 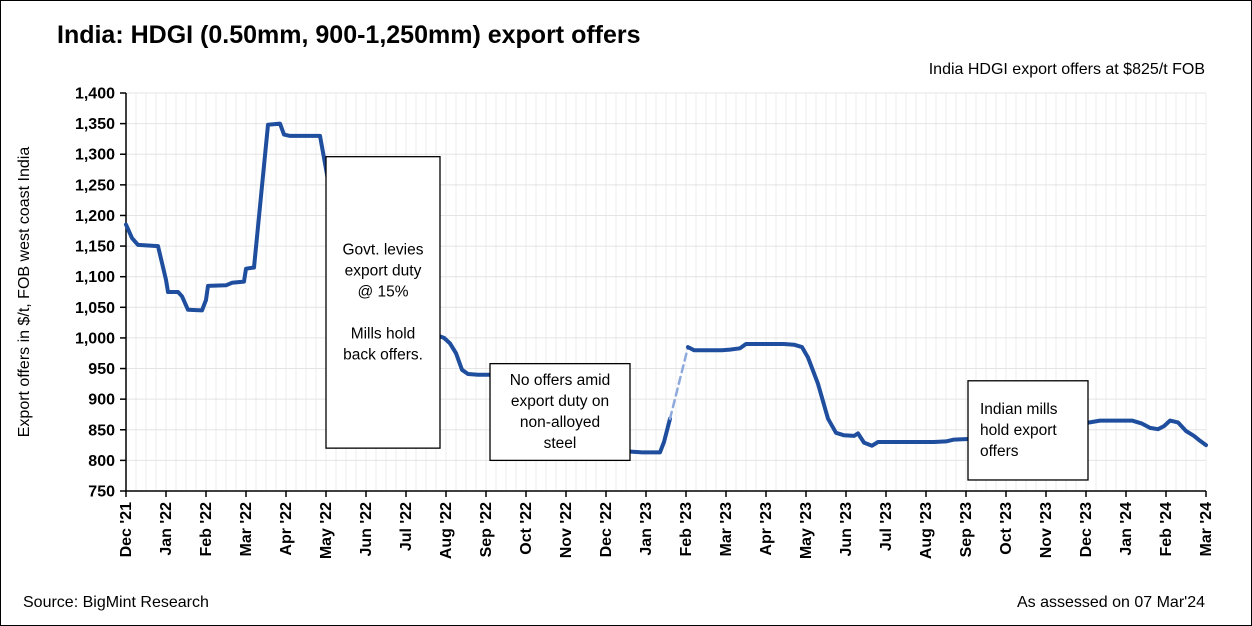 I want to click on x-tick-label: Jul '22, so click(x=406, y=526).